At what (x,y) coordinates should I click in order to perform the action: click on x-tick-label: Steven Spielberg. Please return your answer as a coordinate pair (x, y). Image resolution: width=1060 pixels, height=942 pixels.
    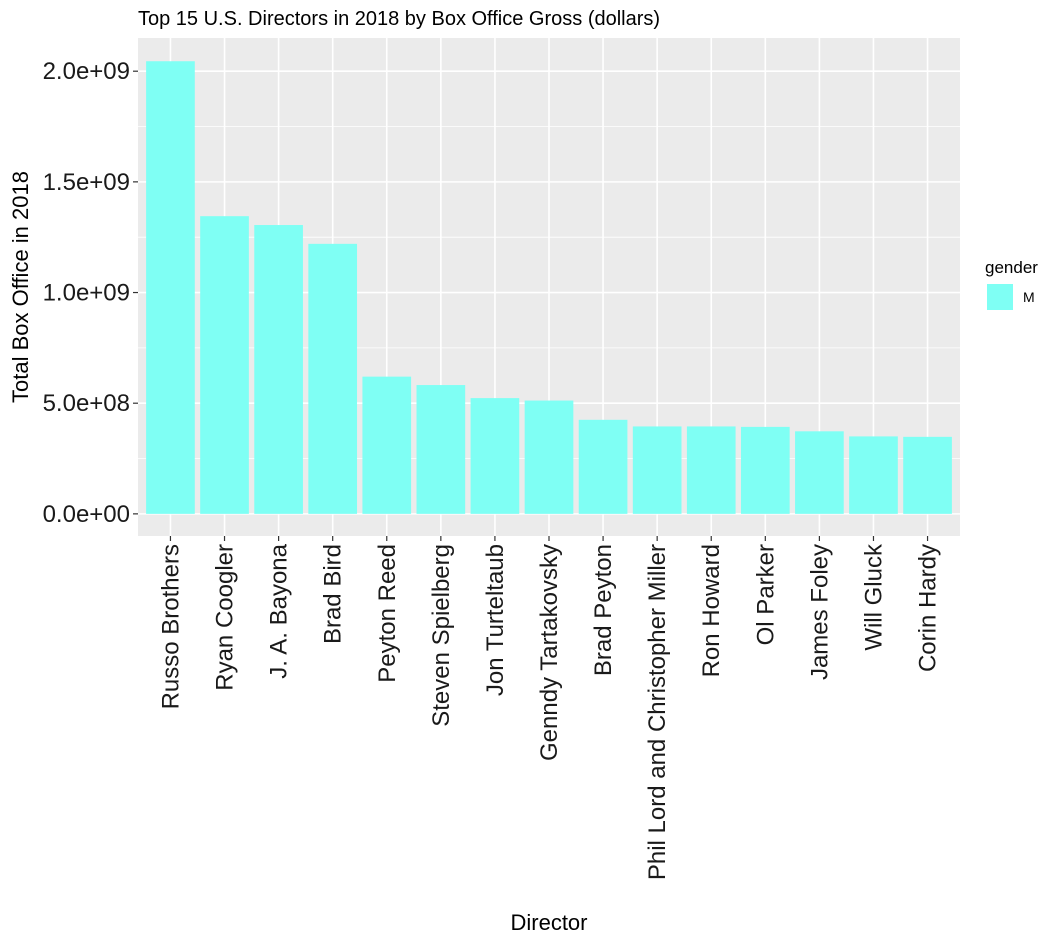
    Looking at the image, I should click on (441, 635).